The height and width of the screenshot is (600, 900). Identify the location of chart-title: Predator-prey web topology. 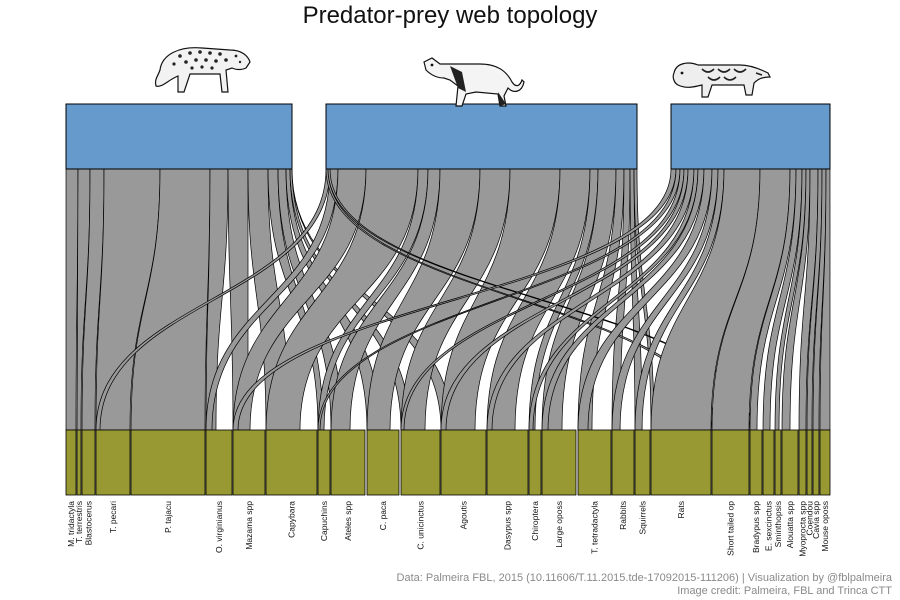
(450, 15).